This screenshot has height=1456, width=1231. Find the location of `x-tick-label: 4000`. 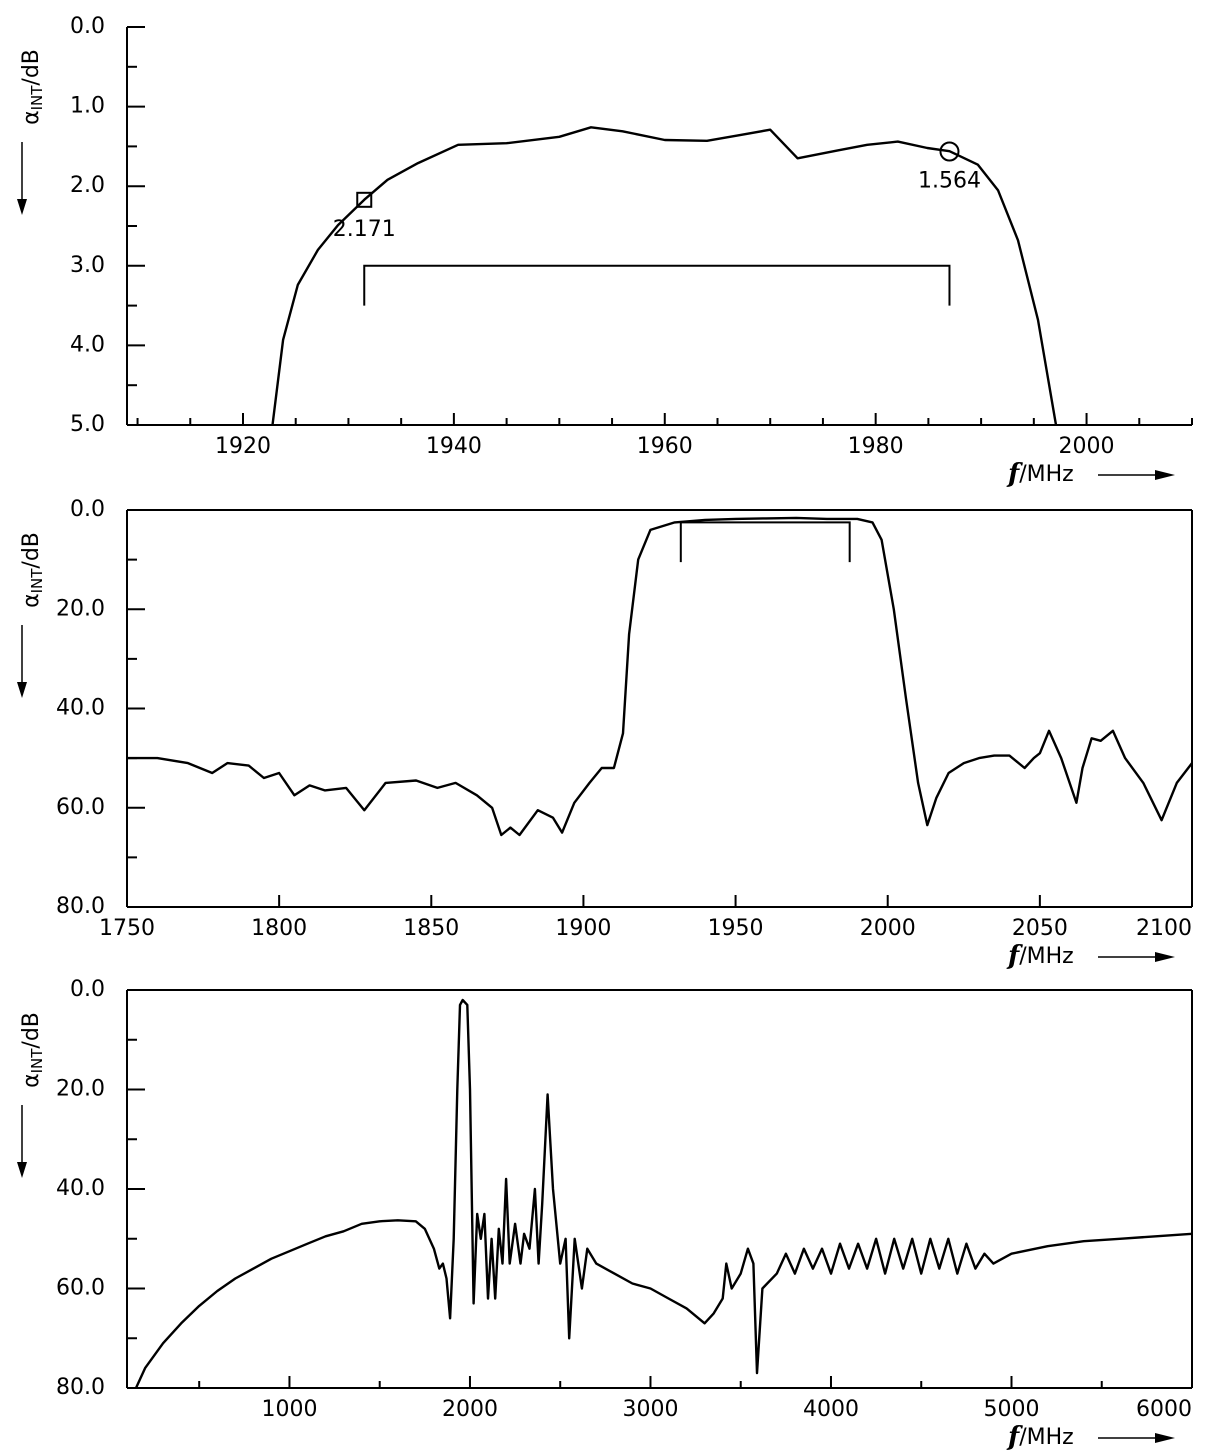

x-tick-label: 4000 is located at coordinates (831, 1409).